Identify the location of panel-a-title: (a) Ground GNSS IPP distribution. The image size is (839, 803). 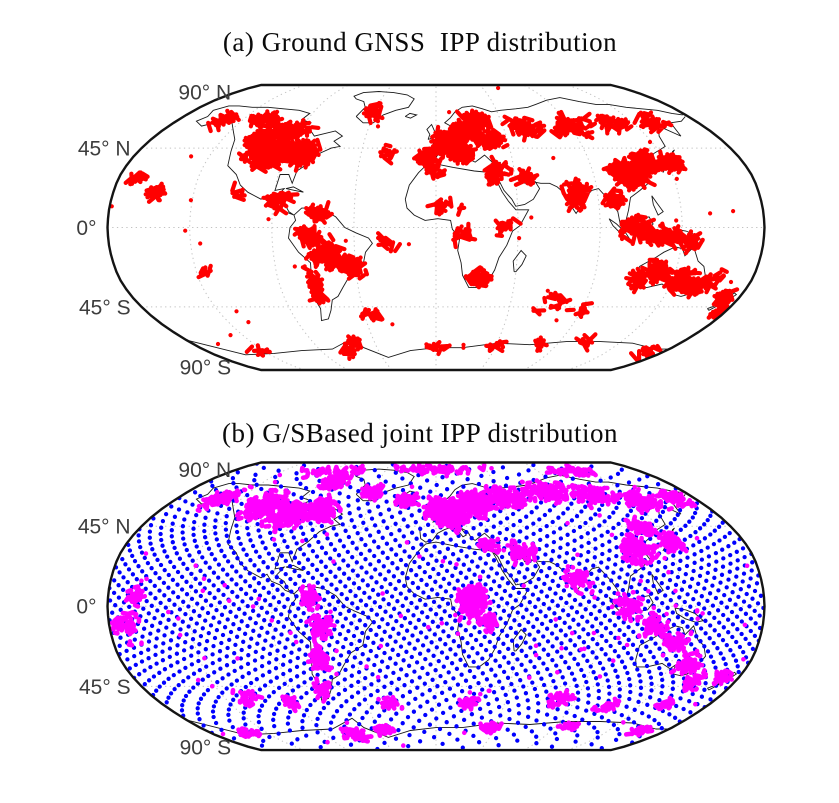
(420, 42).